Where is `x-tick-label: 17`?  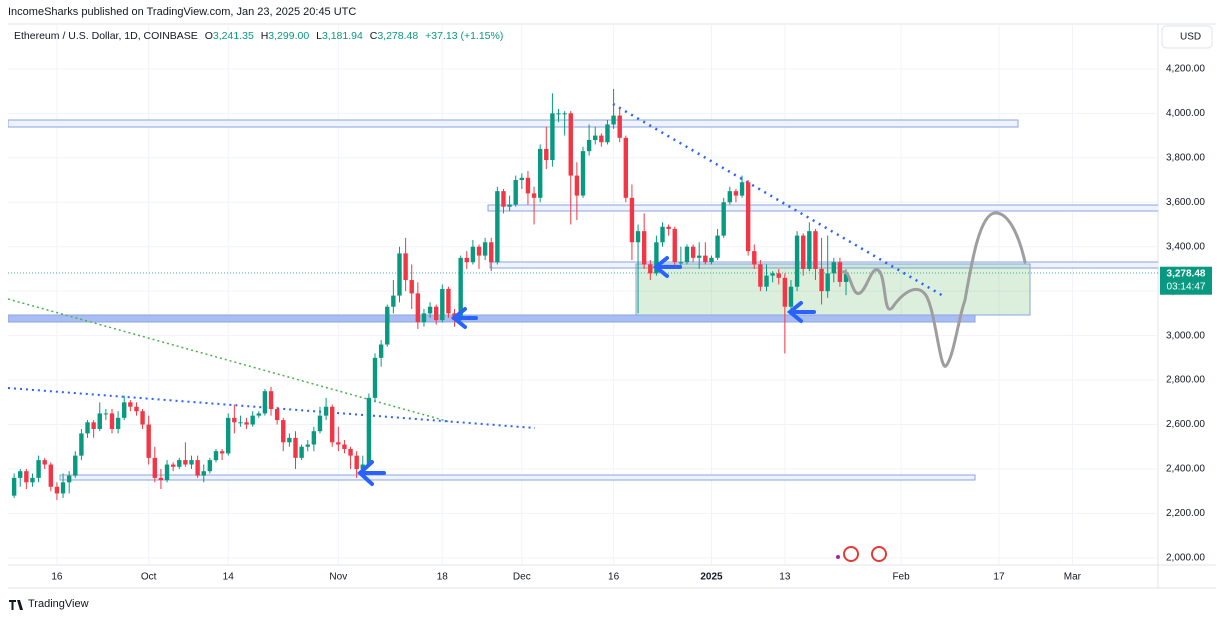
x-tick-label: 17 is located at coordinates (999, 577).